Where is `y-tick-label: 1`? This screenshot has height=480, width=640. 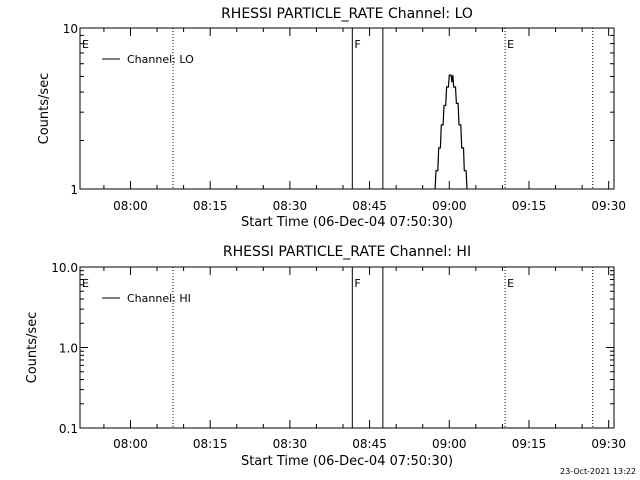 y-tick-label: 1 is located at coordinates (74, 190).